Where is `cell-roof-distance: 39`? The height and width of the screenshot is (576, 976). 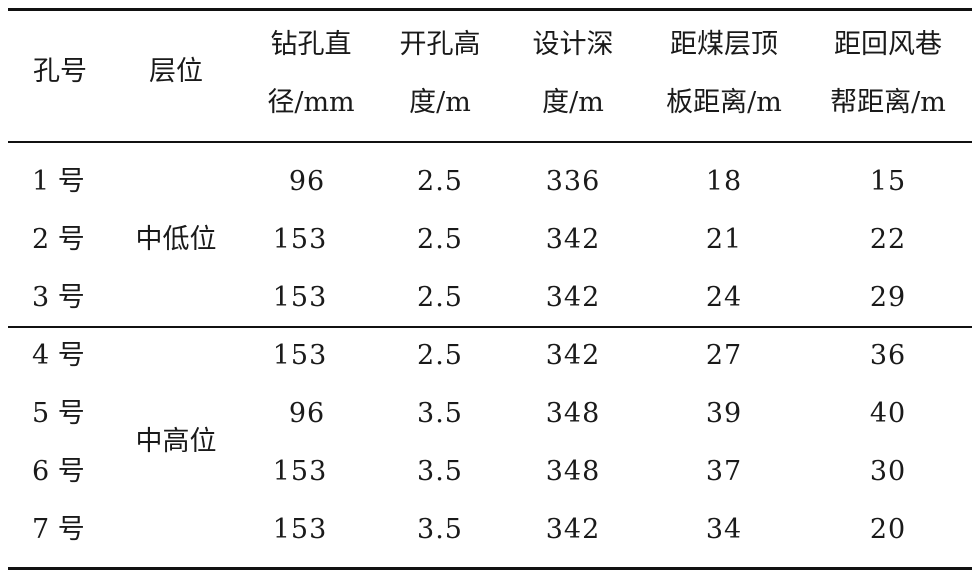 cell-roof-distance: 39 is located at coordinates (724, 413).